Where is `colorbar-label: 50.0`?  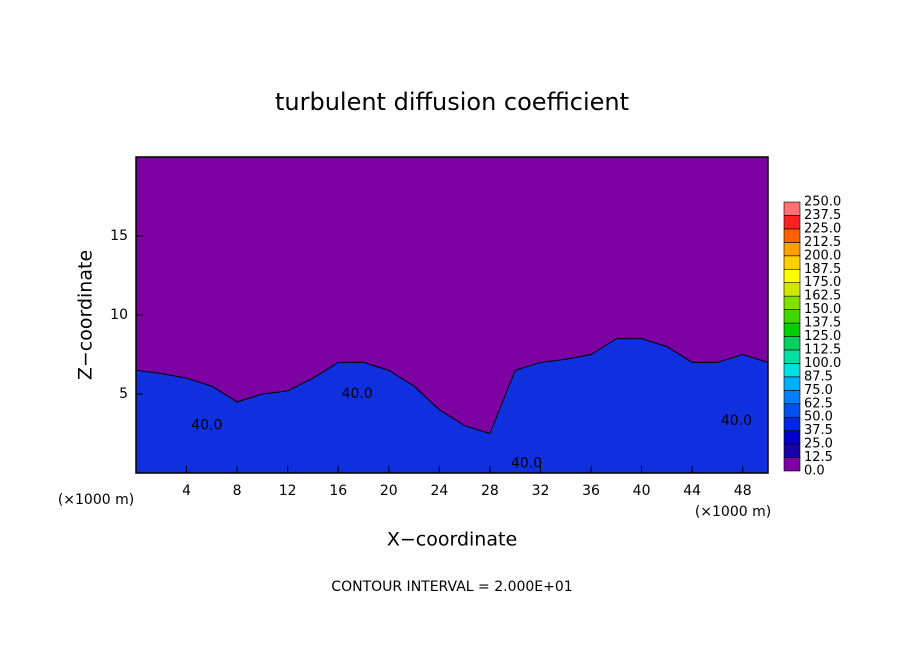 colorbar-label: 50.0 is located at coordinates (818, 417).